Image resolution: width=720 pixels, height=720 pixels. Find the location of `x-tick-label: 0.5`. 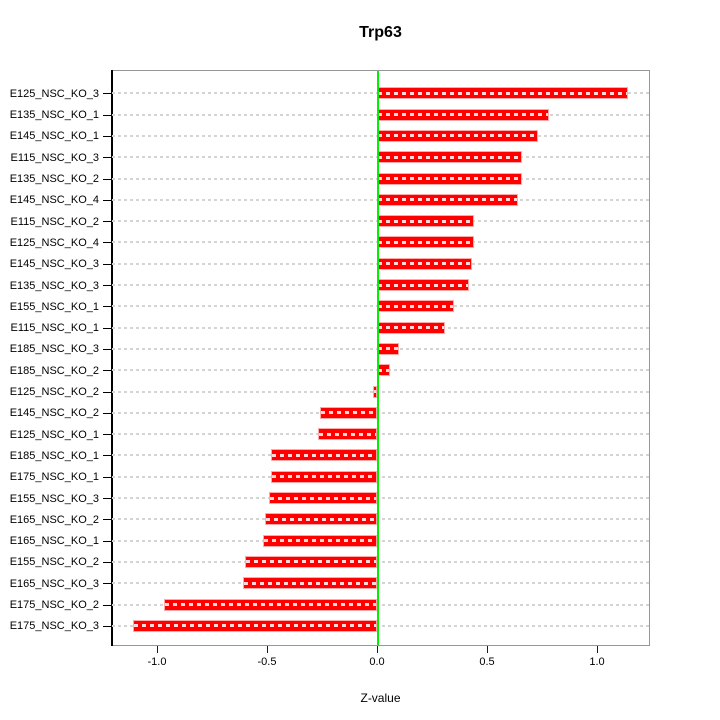

x-tick-label: 0.5 is located at coordinates (487, 662).